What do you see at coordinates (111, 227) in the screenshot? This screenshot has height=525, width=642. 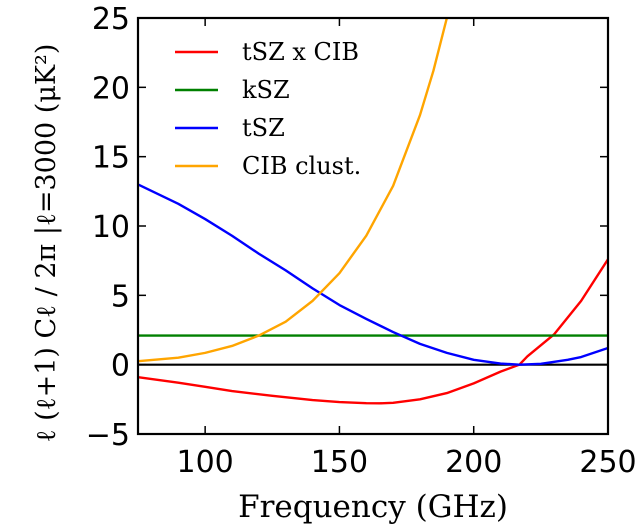 I see `y-tick-label: 10` at bounding box center [111, 227].